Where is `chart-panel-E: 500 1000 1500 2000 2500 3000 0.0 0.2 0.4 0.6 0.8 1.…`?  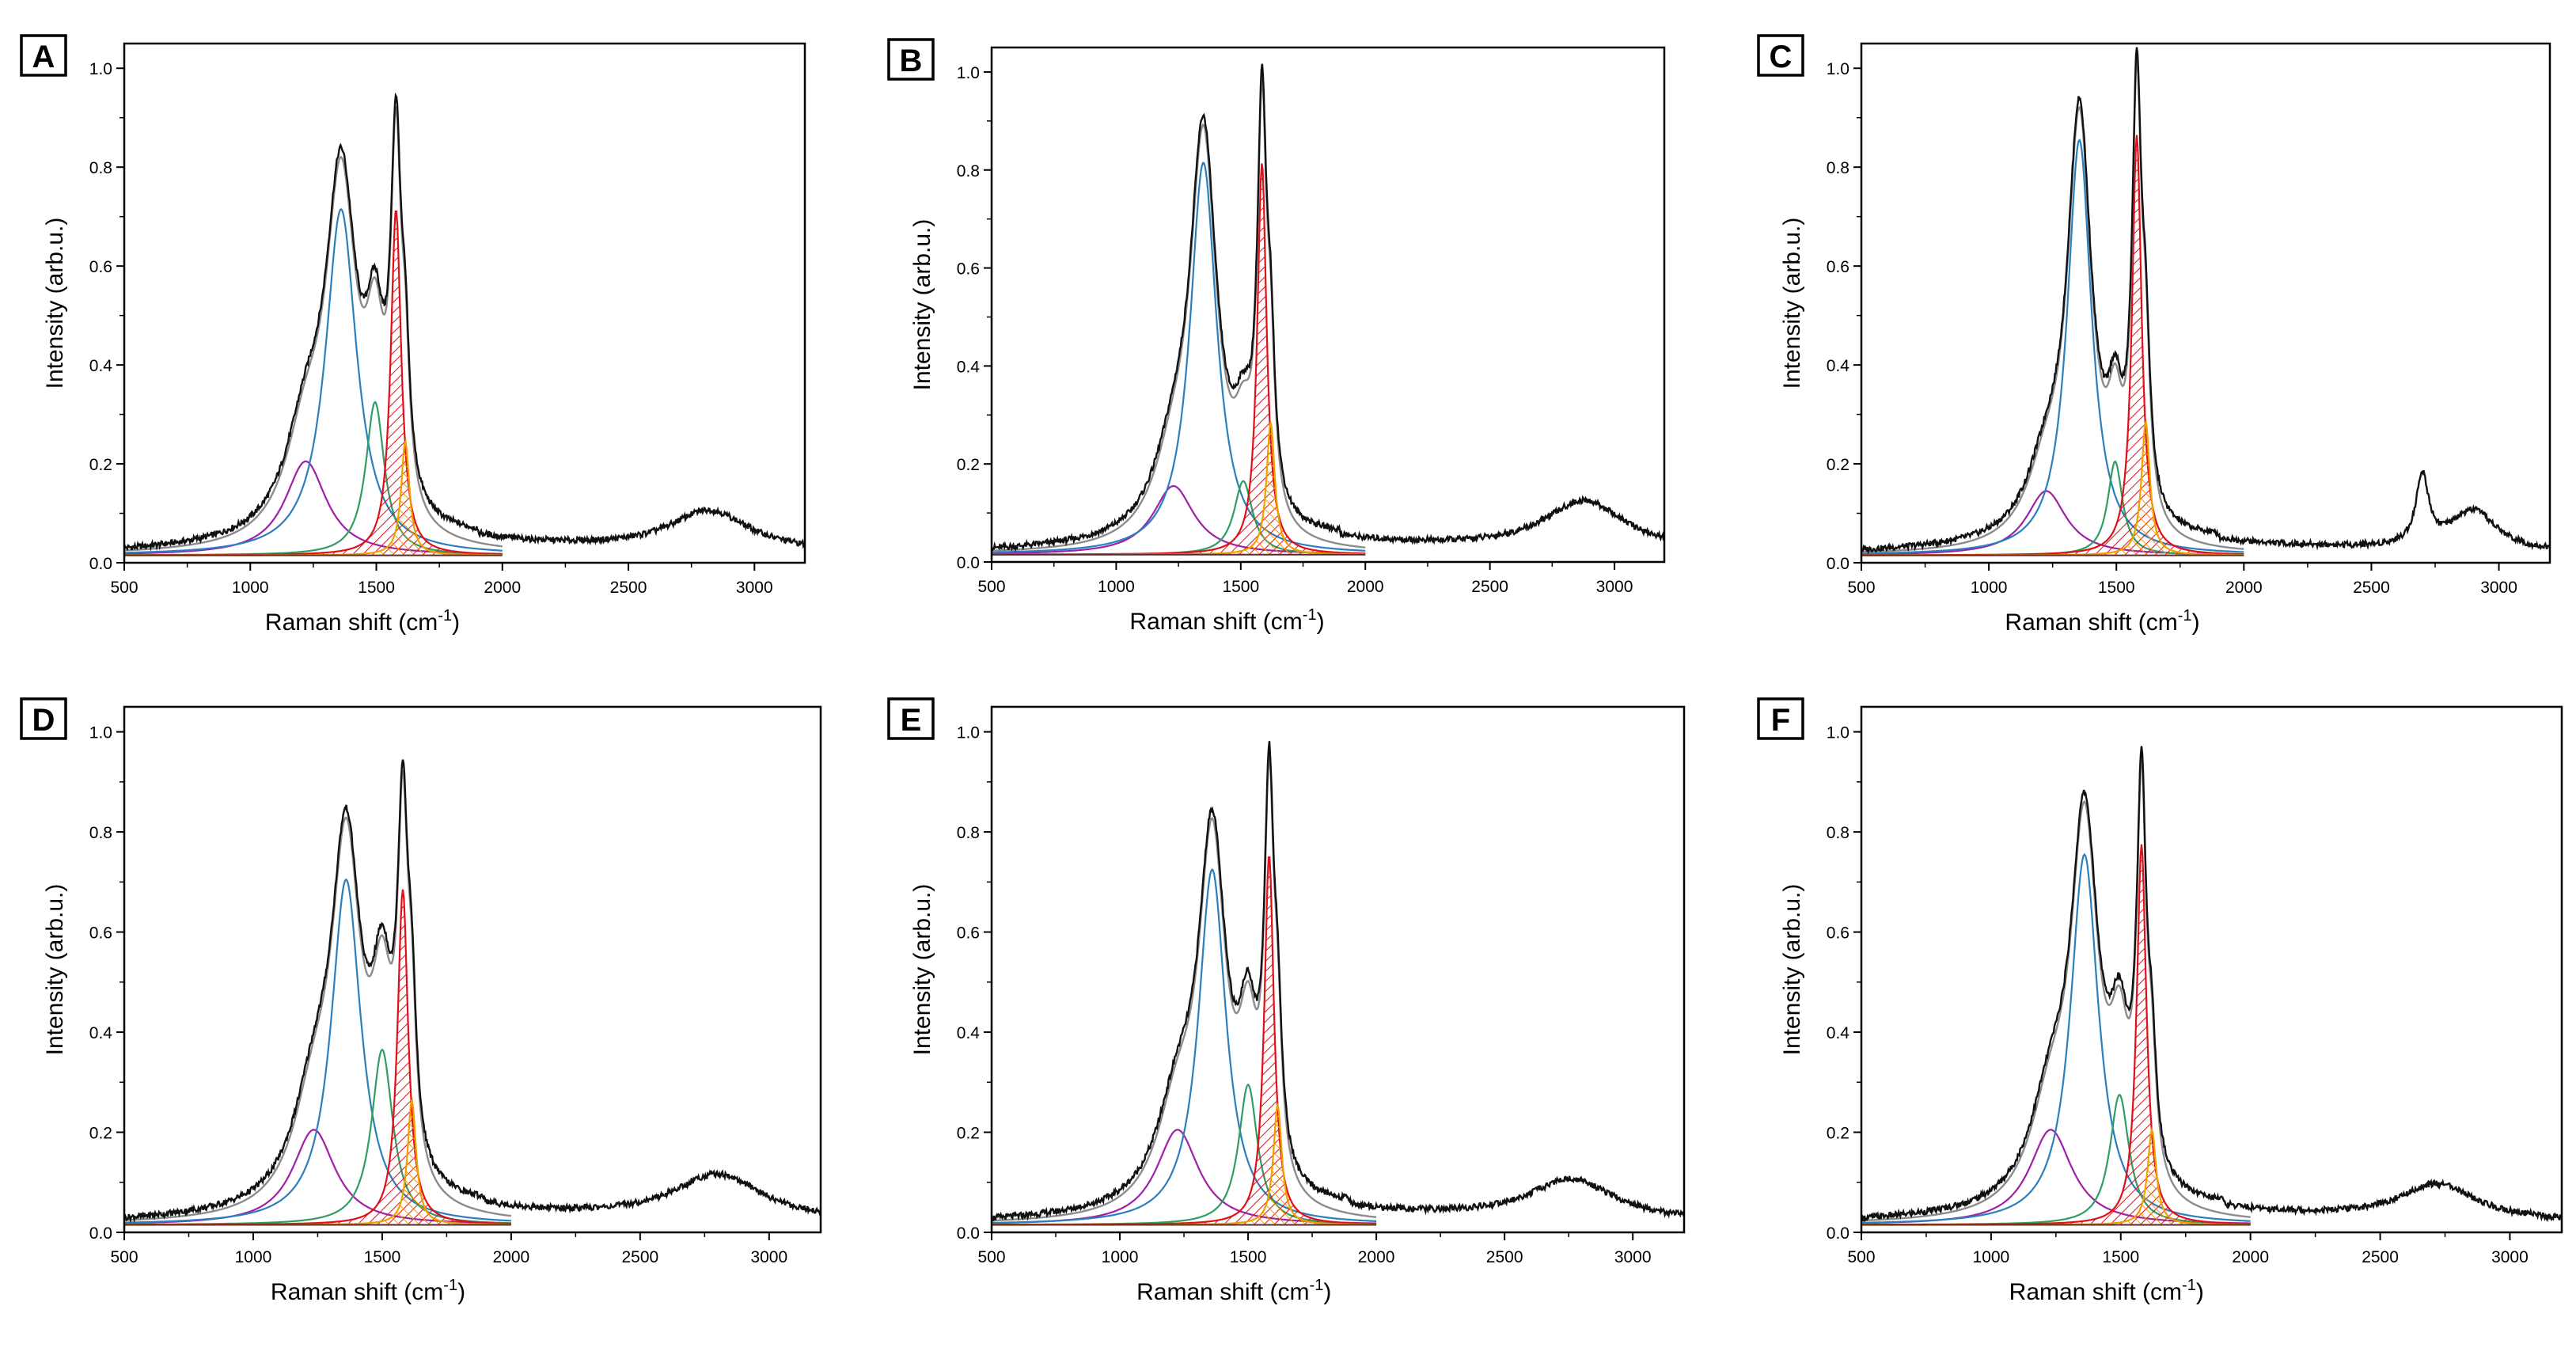 chart-panel-E: 500 1000 1500 2000 2500 3000 0.0 0.2 0.4 0.6 0.8 1.… is located at coordinates (1286, 1001).